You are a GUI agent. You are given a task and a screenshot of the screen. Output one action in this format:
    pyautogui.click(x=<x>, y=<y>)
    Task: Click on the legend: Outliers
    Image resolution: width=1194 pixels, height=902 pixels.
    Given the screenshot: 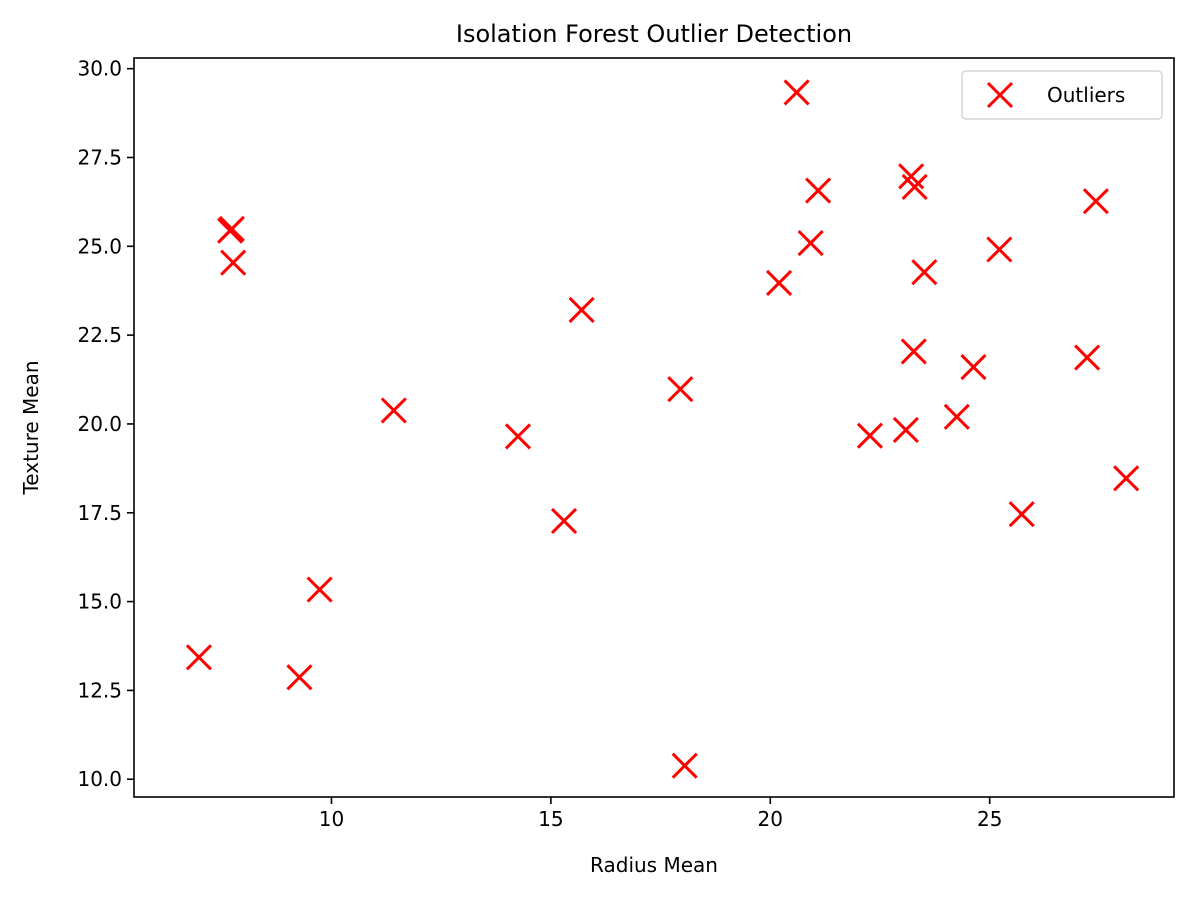 What is the action you would take?
    pyautogui.click(x=1062, y=95)
    